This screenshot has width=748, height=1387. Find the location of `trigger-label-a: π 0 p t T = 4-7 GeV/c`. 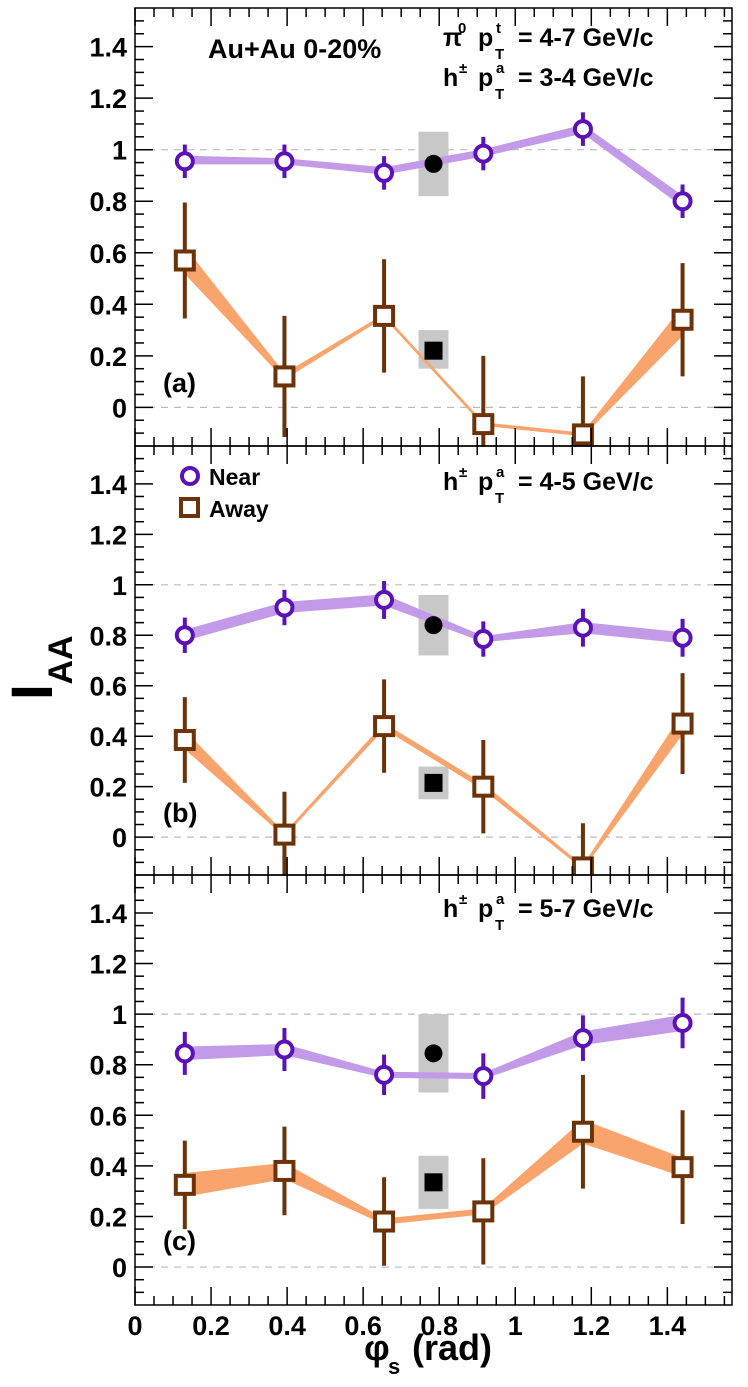

trigger-label-a: π 0 p t T = 4-7 GeV/c is located at coordinates (548, 41).